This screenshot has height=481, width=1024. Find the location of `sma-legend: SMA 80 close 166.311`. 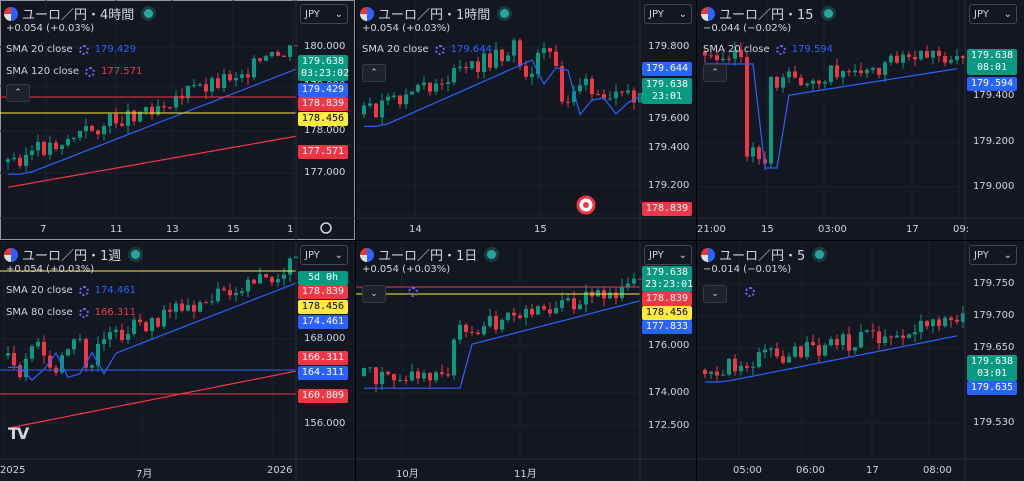

sma-legend: SMA 80 close 166.311 is located at coordinates (71, 312).